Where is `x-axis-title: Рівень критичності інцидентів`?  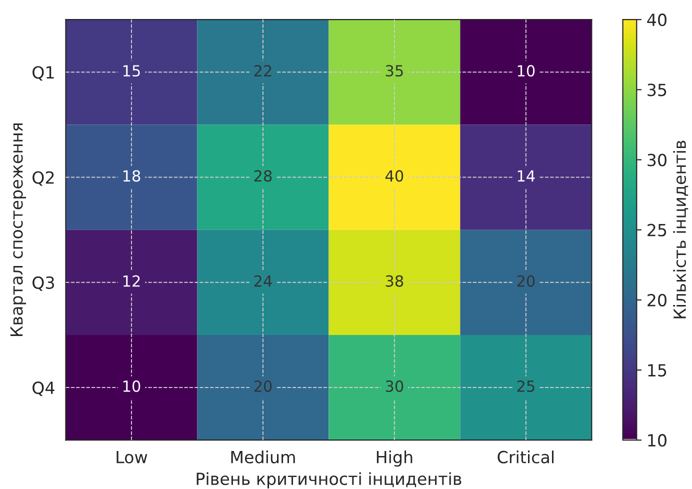 x-axis-title: Рівень критичності інцидентів is located at coordinates (329, 480).